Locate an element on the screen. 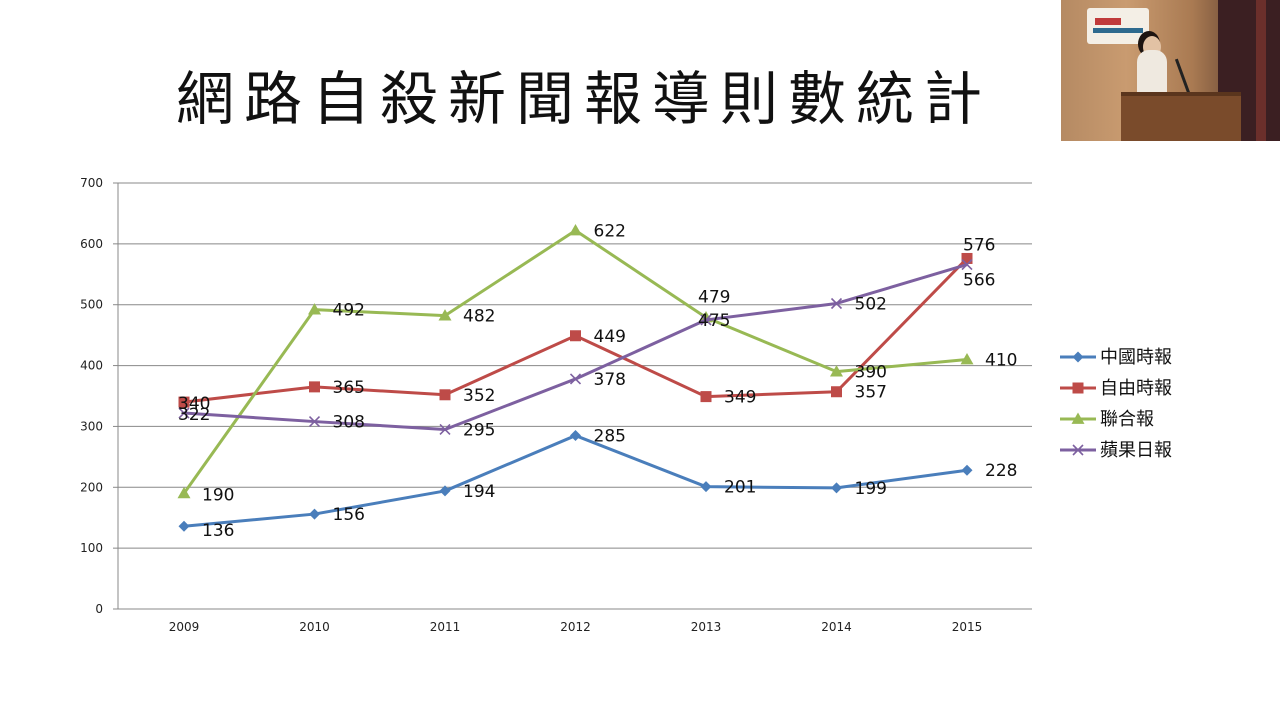  data-label: 390 is located at coordinates (871, 373).